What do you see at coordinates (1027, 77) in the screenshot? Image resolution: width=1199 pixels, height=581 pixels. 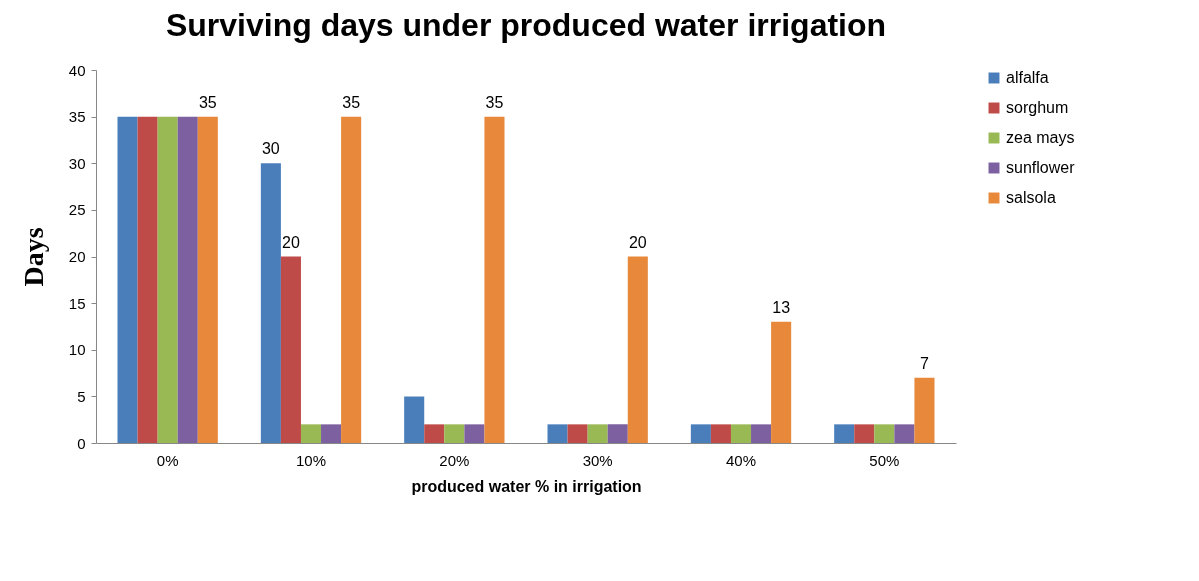 I see `legend-label: alfalfa` at bounding box center [1027, 77].